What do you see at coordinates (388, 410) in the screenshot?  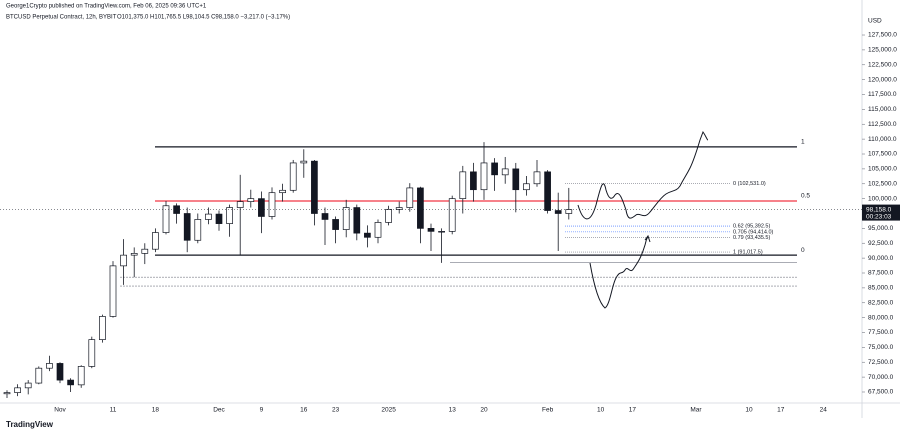 I see `x-tick-label: 2025` at bounding box center [388, 410].